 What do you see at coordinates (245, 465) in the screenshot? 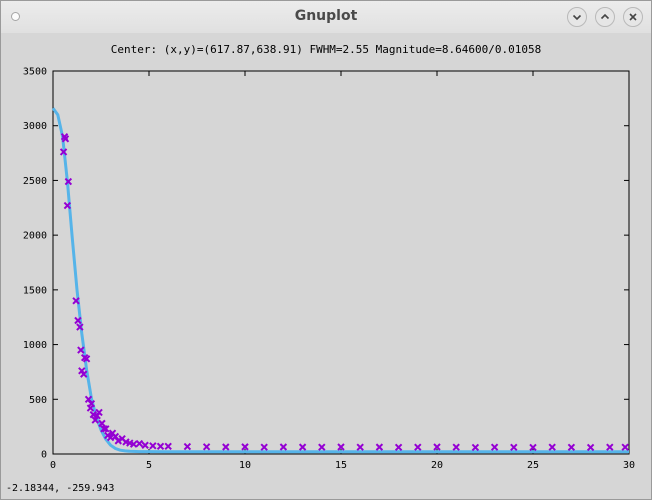
I see `x-tick-label: 10` at bounding box center [245, 465].